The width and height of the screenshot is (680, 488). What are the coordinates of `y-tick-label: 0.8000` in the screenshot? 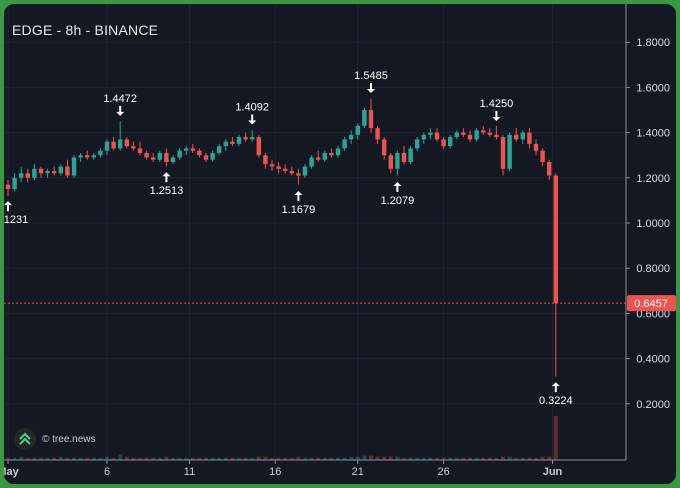 It's located at (653, 269).